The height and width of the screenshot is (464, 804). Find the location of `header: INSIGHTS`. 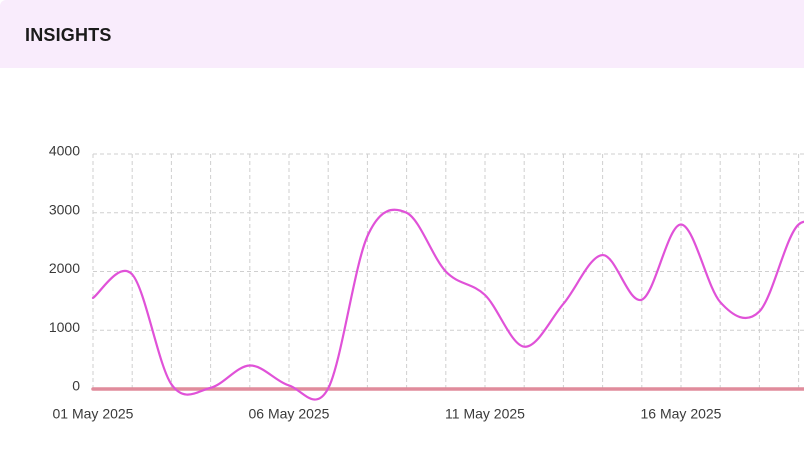

header: INSIGHTS is located at coordinates (402, 34).